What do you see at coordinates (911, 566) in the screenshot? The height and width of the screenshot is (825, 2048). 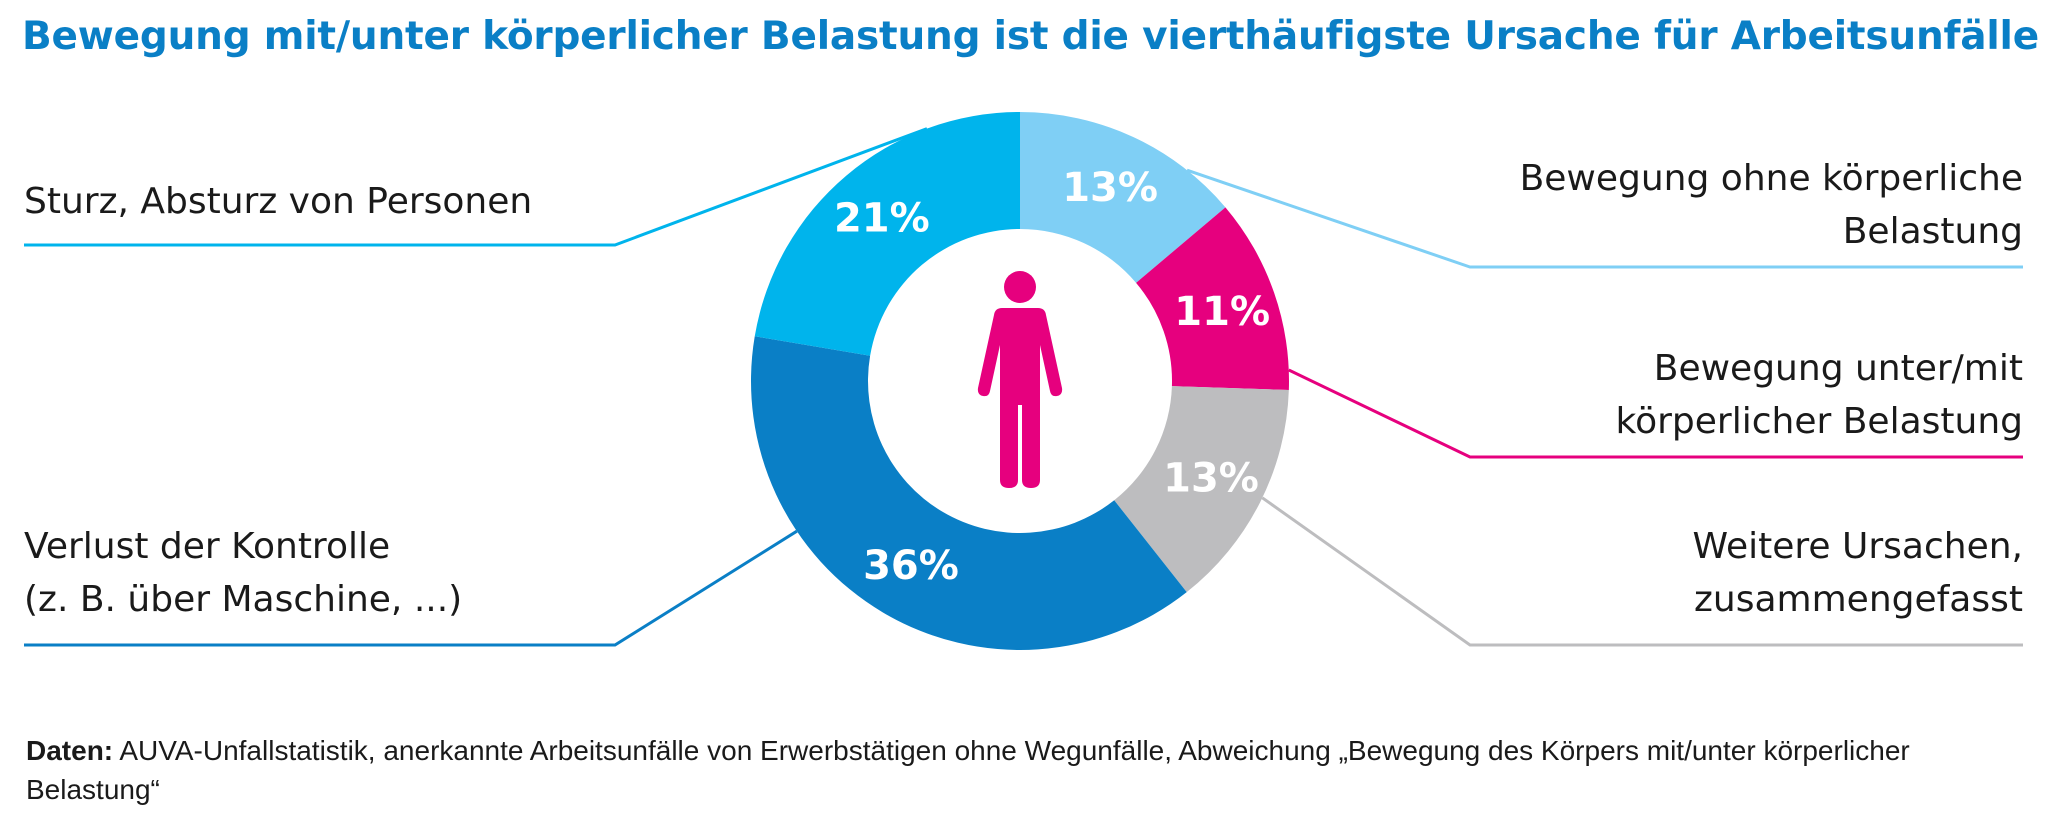 I see `pct-label-verlust: 36%` at bounding box center [911, 566].